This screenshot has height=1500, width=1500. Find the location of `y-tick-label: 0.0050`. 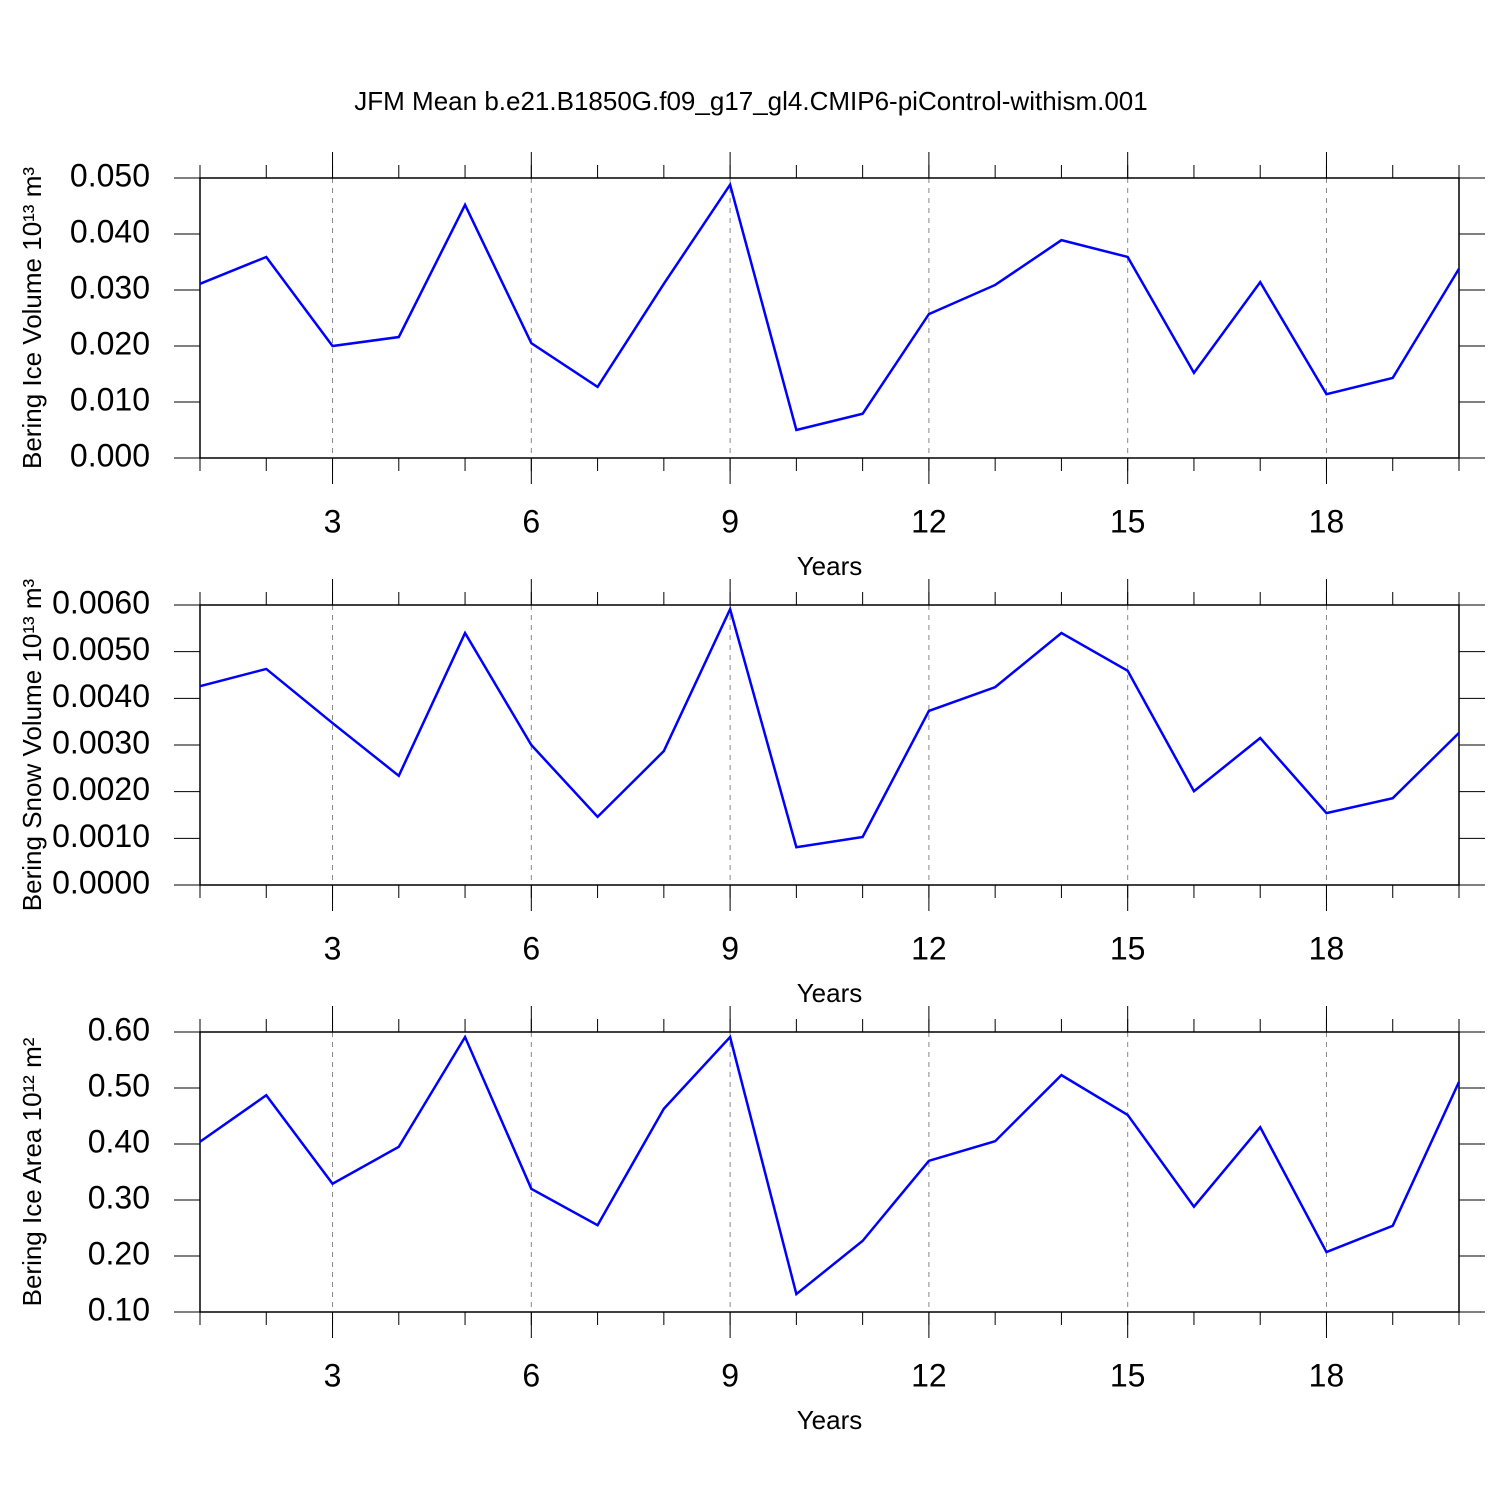

y-tick-label: 0.0050 is located at coordinates (101, 649).